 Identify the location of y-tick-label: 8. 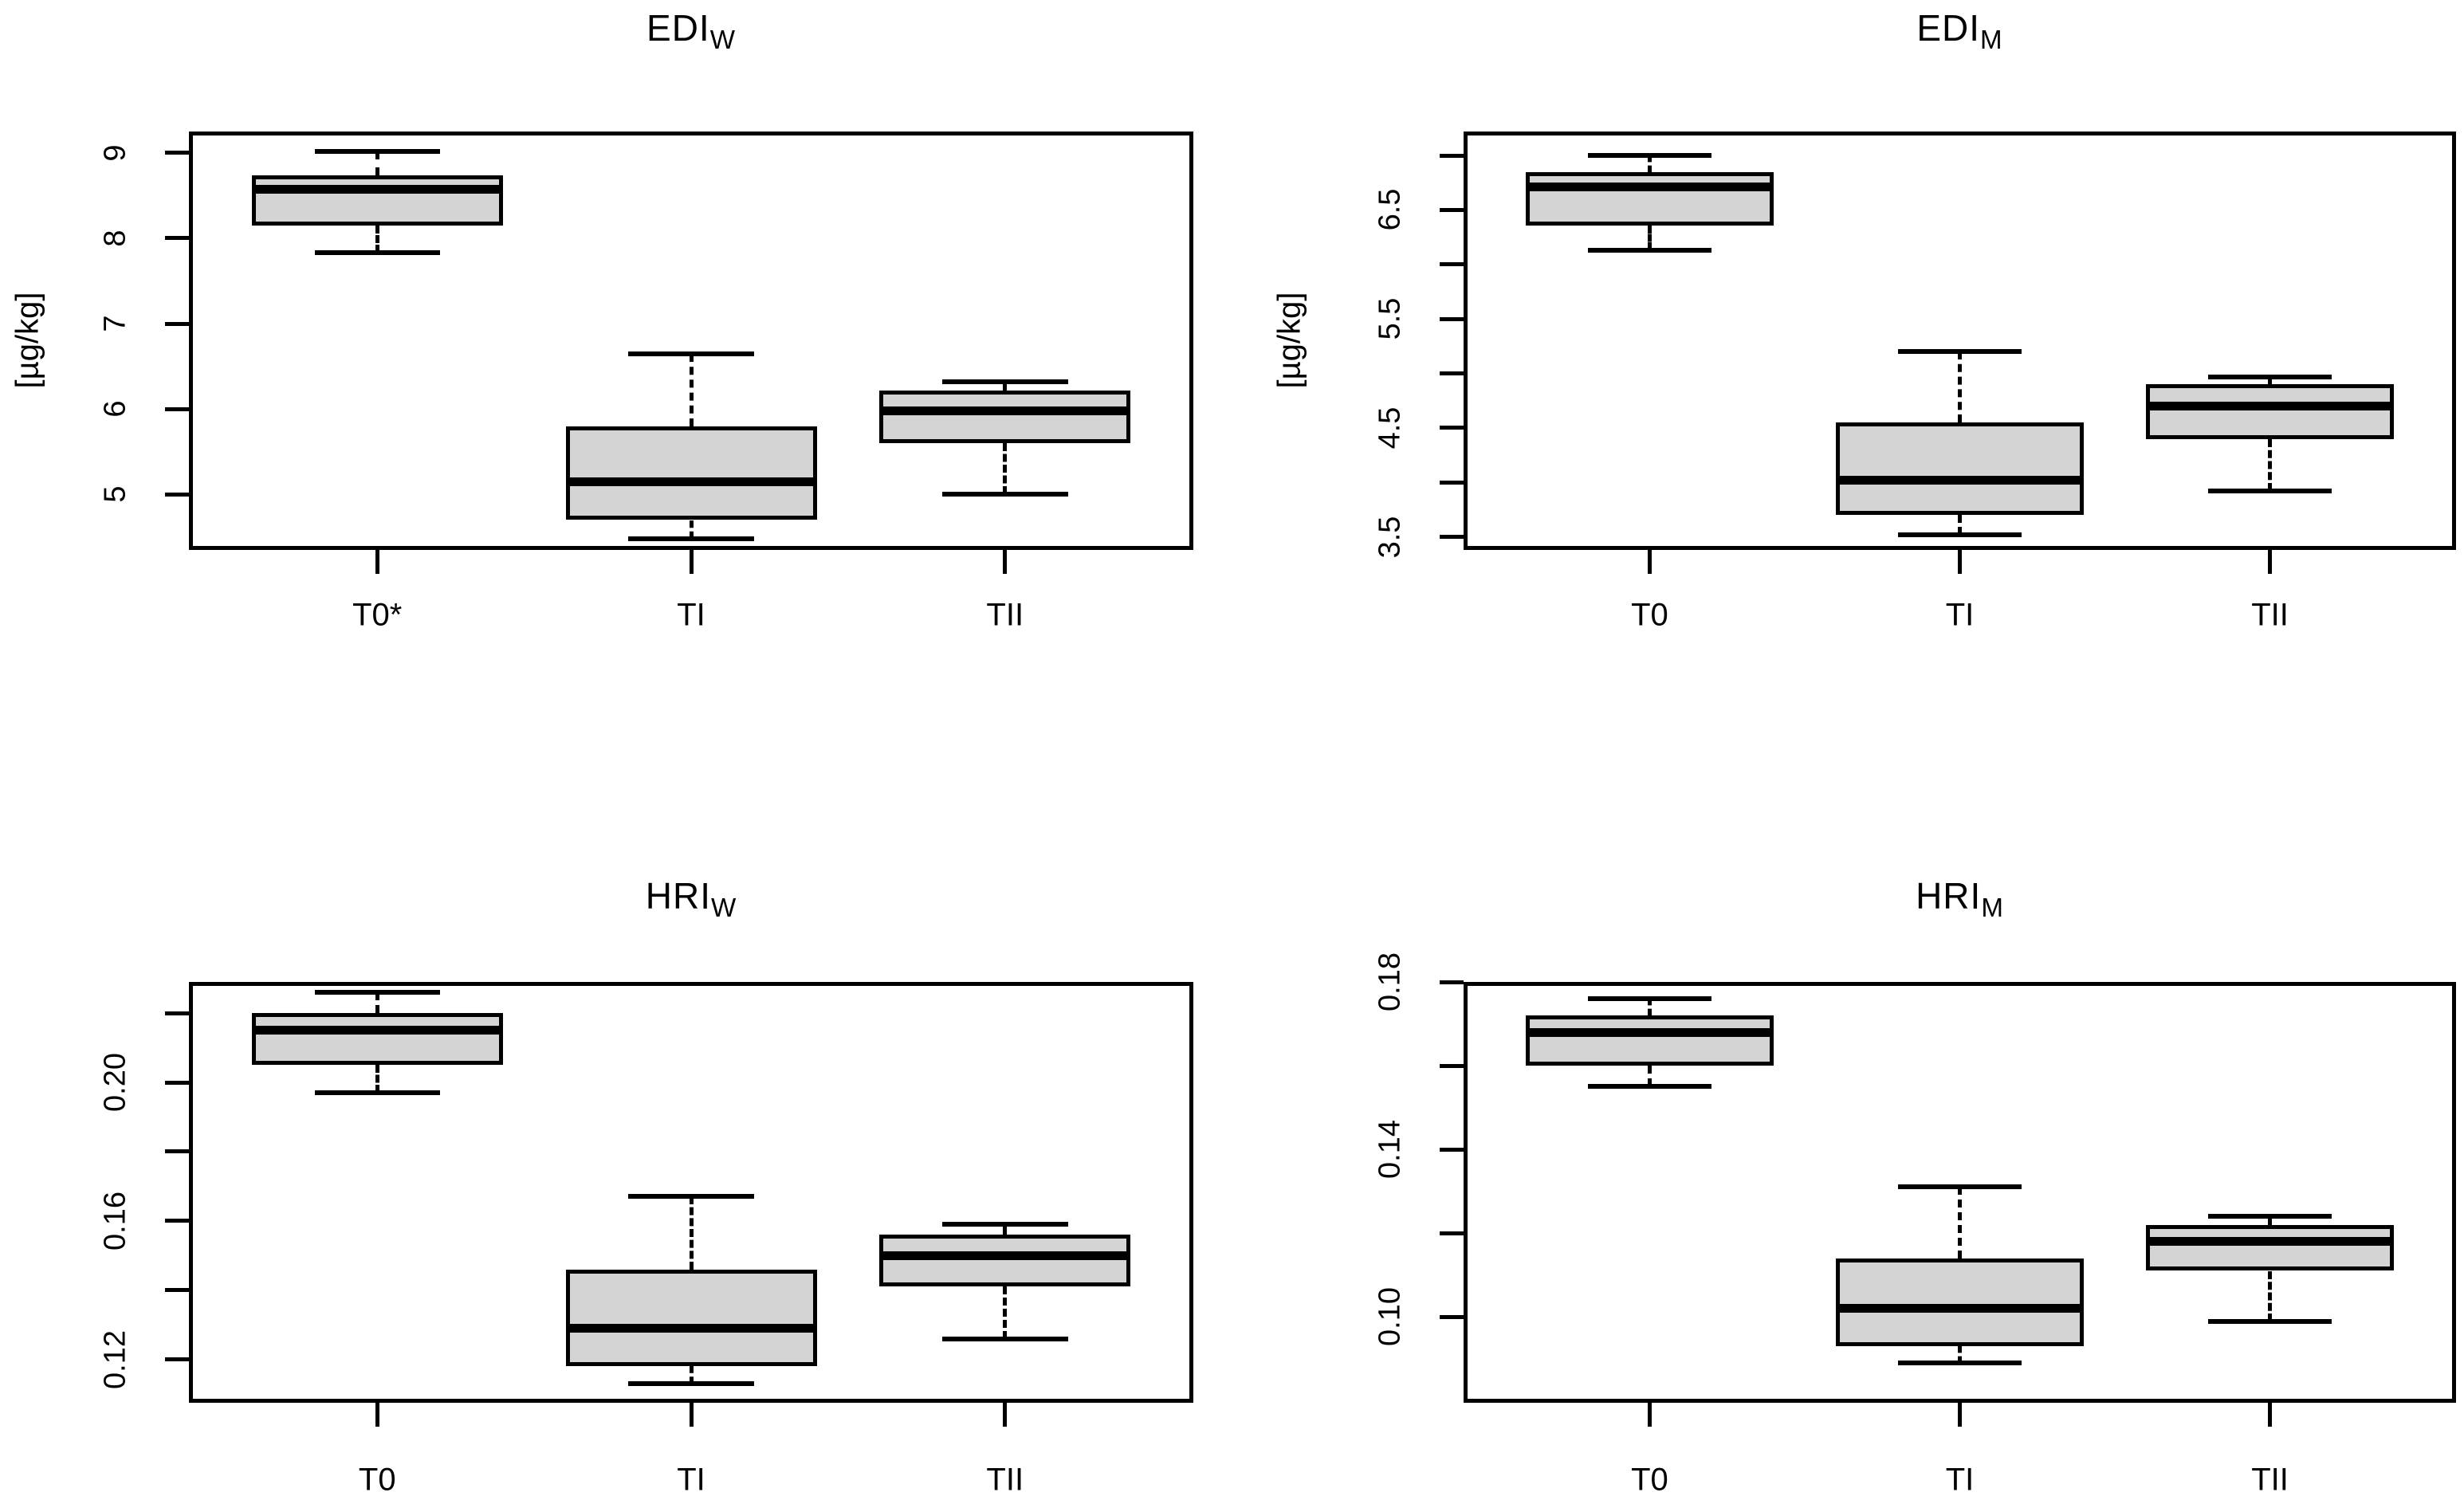
(115, 238).